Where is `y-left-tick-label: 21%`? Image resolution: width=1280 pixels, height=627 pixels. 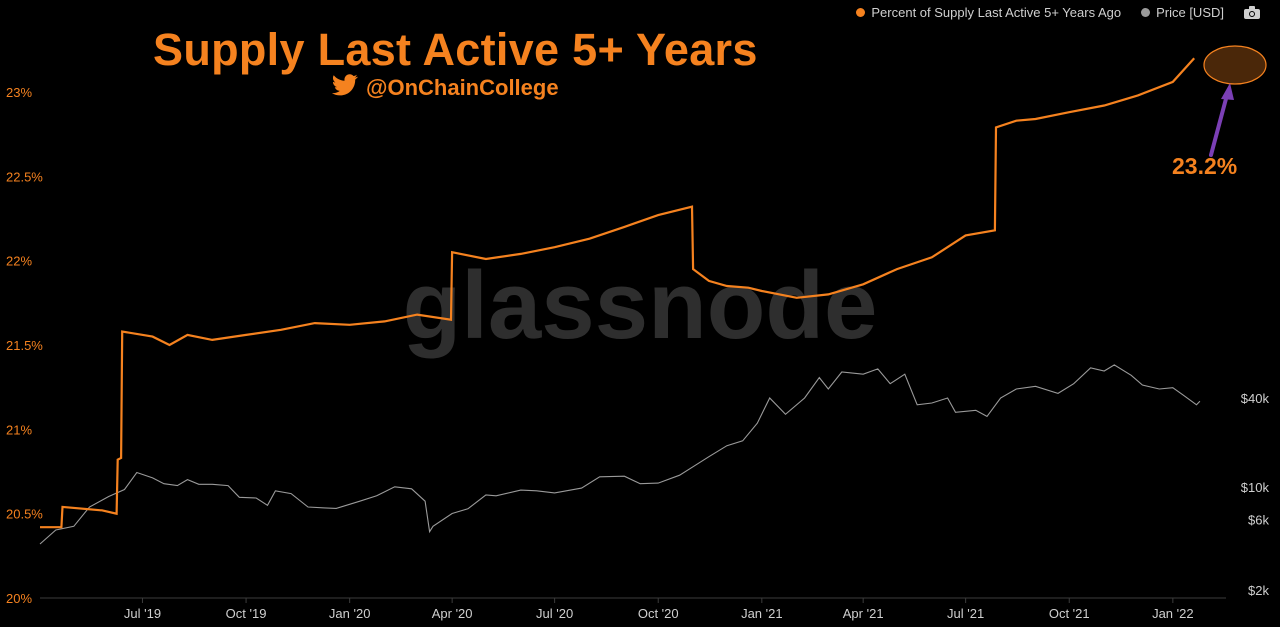 y-left-tick-label: 21% is located at coordinates (19, 429).